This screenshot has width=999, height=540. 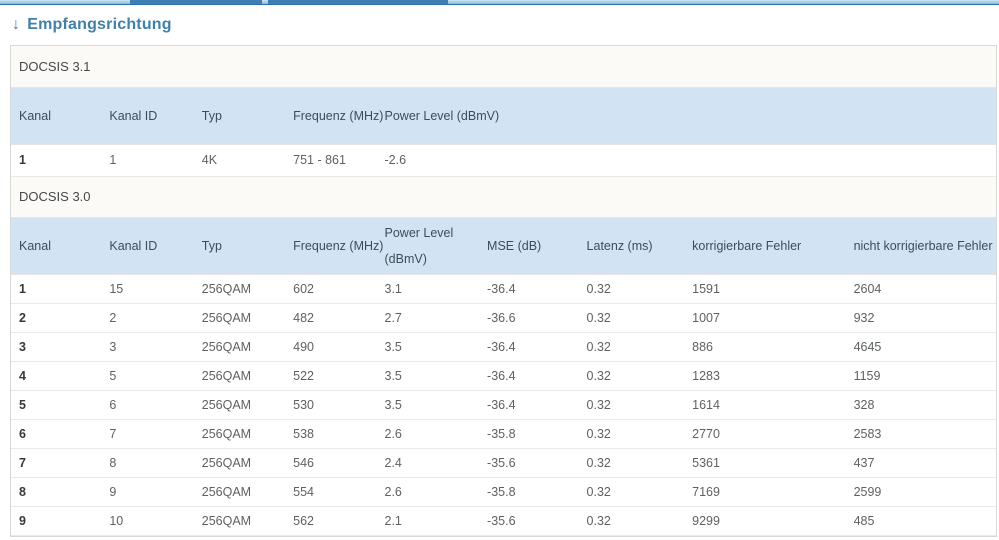 What do you see at coordinates (631, 246) in the screenshot?
I see `column-header: Latenz (ms)` at bounding box center [631, 246].